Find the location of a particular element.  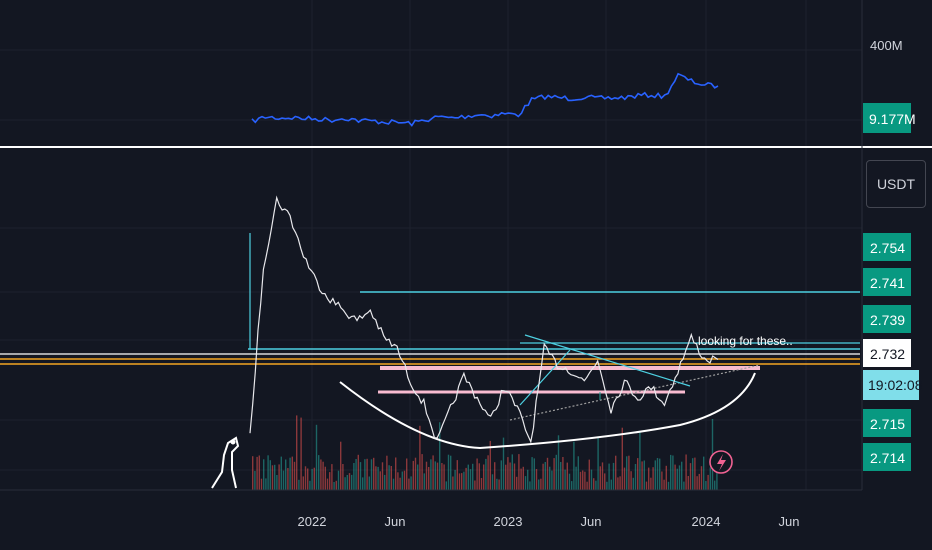

triangle-lower-line is located at coordinates (545, 377).